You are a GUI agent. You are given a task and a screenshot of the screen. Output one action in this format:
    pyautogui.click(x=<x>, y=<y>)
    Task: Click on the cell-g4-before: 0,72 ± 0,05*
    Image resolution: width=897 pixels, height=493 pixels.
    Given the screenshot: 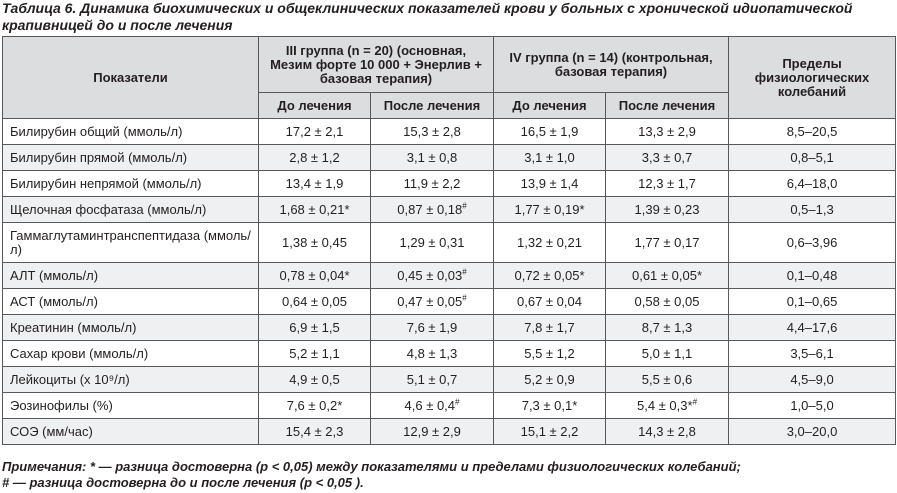 What is the action you would take?
    pyautogui.click(x=549, y=275)
    